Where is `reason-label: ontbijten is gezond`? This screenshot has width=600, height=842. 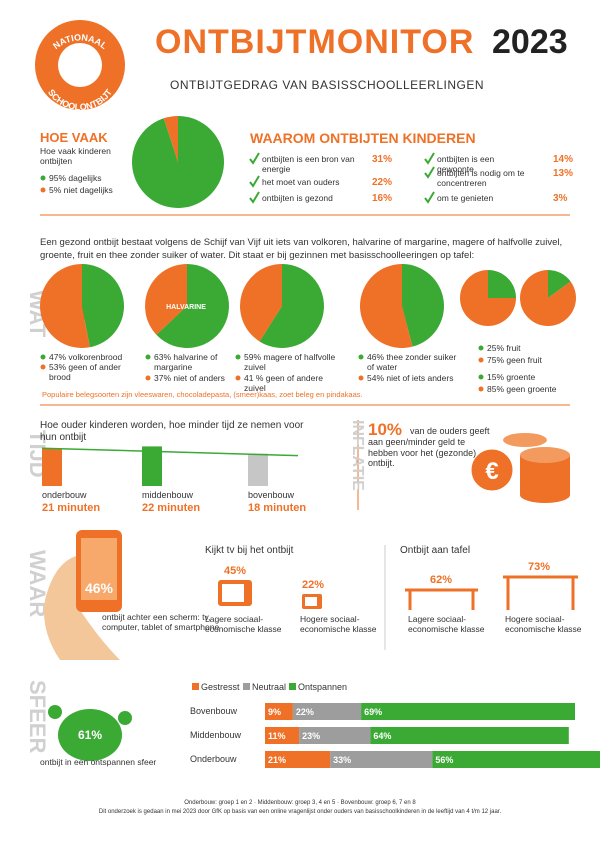 reason-label: ontbijten is gezond is located at coordinates (297, 198).